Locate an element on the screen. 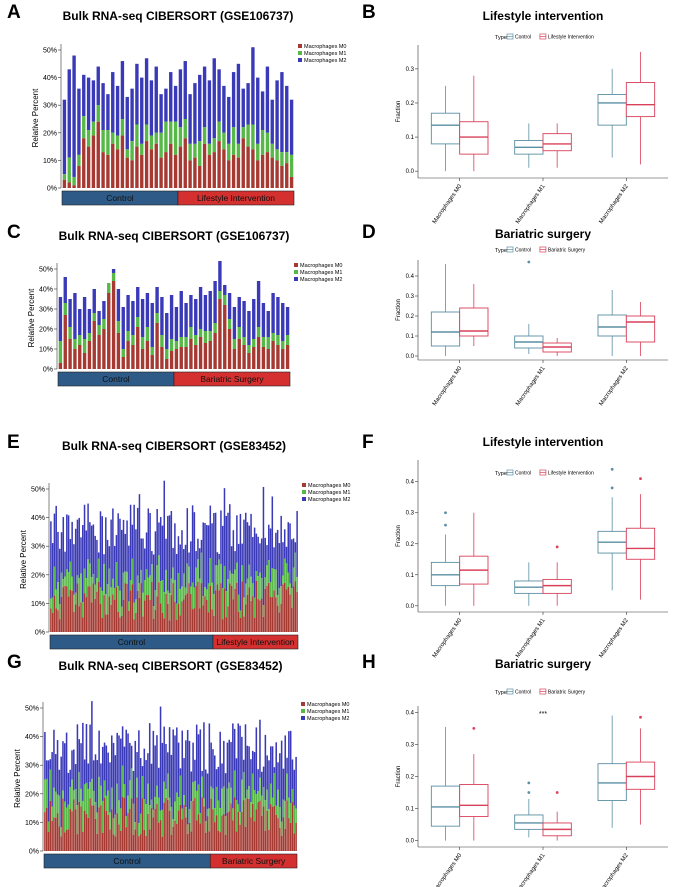 The height and width of the screenshot is (887, 685). legend-label: Bariatric Surgery is located at coordinates (567, 251).